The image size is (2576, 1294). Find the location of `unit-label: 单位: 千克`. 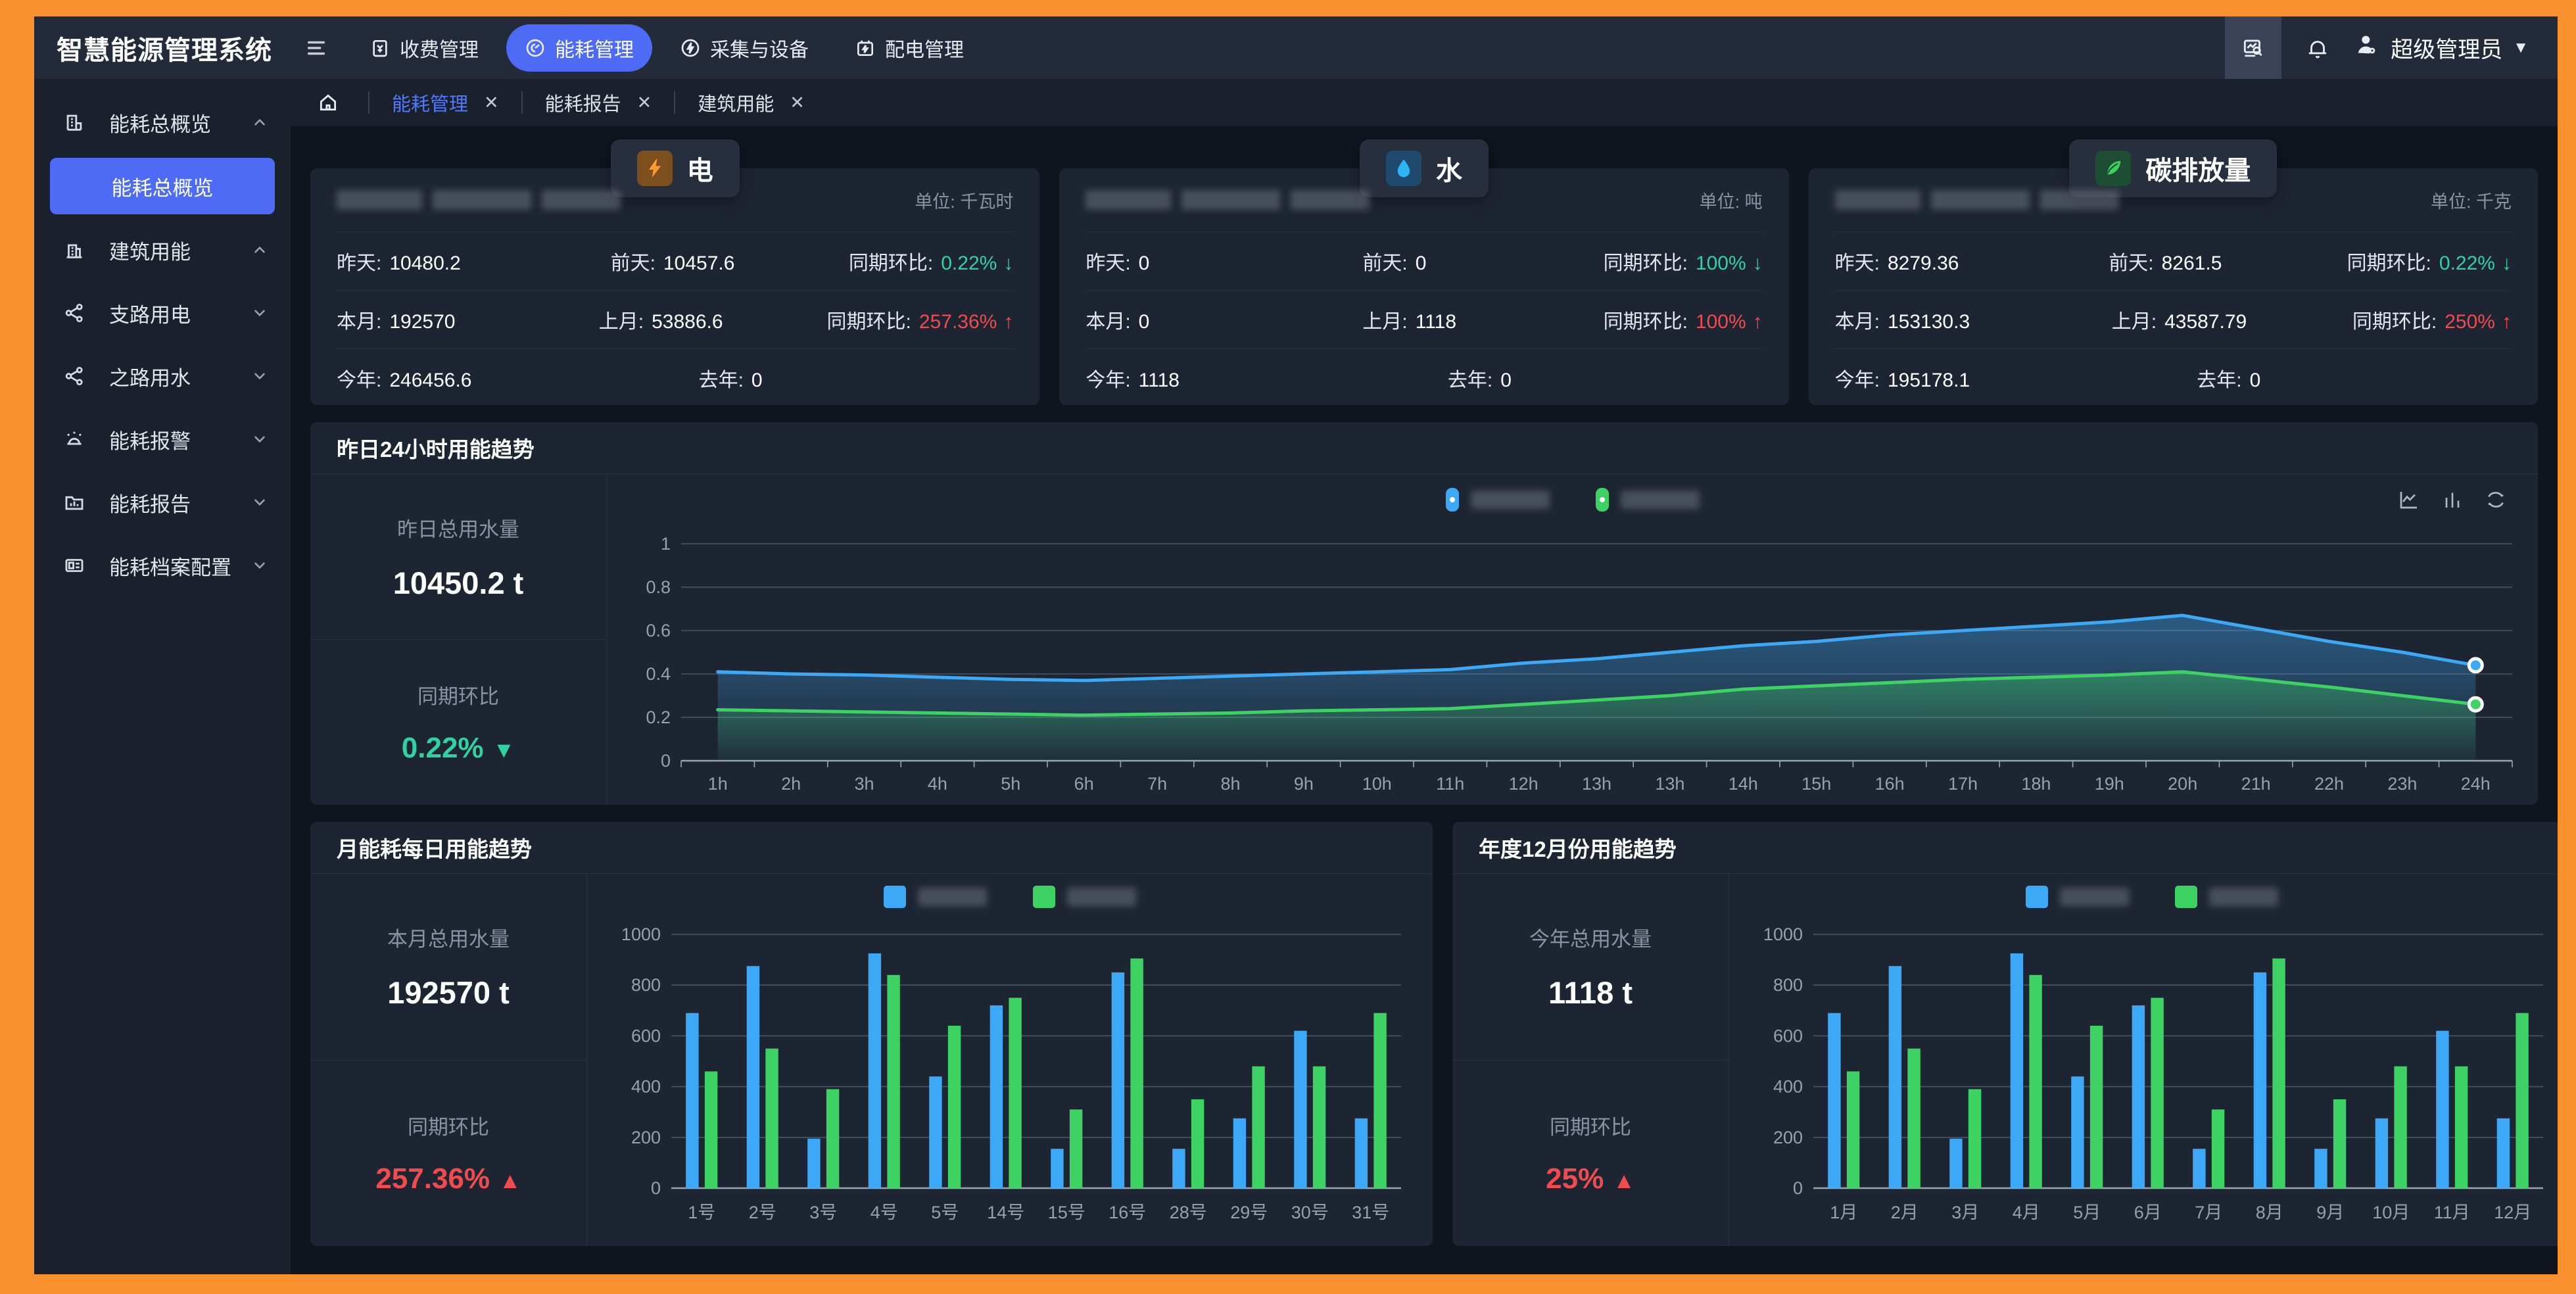

unit-label: 单位: 千克 is located at coordinates (2471, 201).